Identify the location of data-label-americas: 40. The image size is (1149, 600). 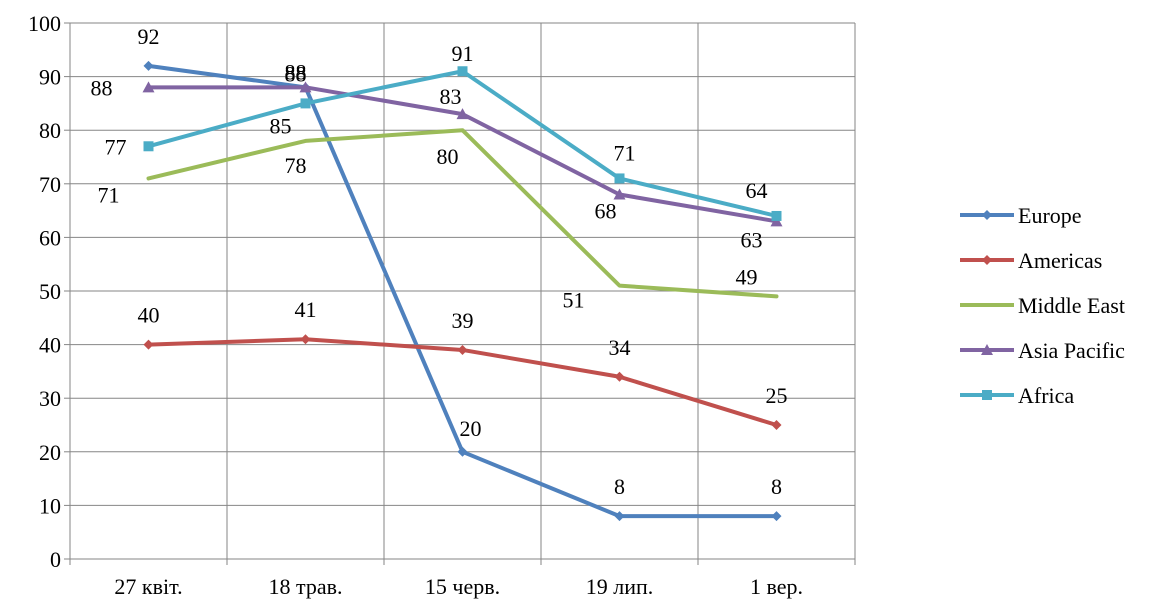
(149, 315).